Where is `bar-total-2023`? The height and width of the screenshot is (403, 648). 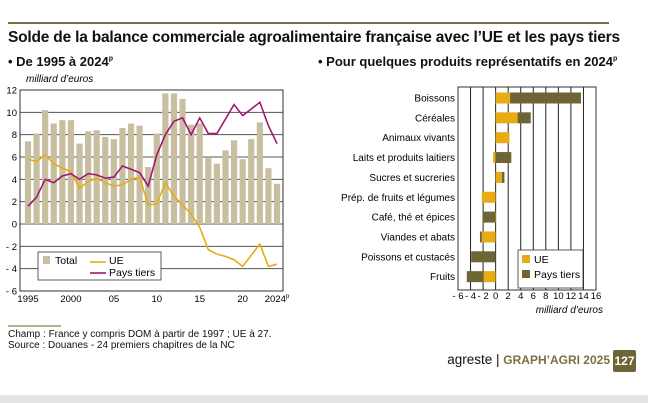 bar-total-2023 is located at coordinates (268, 196).